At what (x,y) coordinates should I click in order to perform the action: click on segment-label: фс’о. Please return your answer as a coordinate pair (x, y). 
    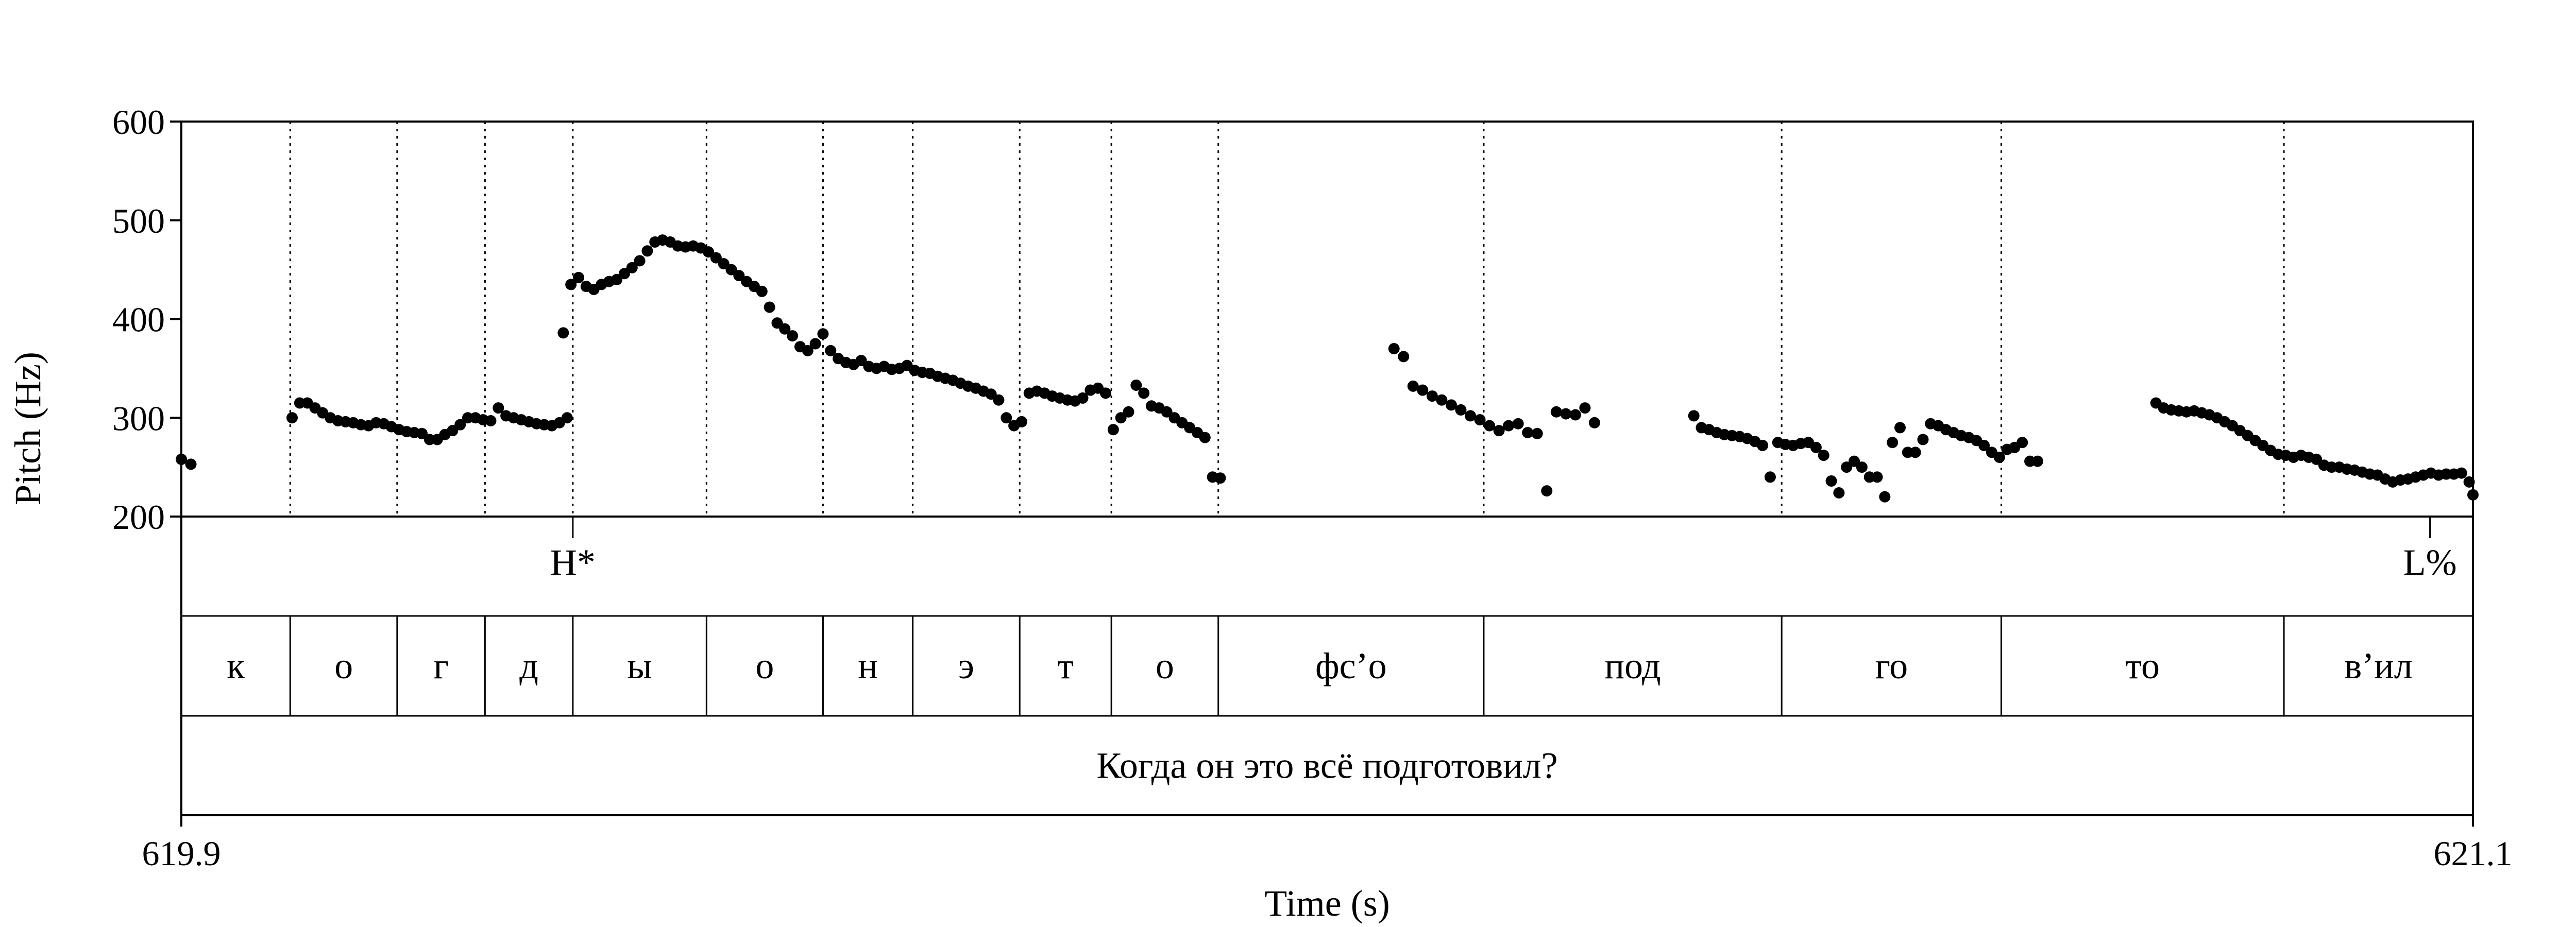
    Looking at the image, I should click on (1351, 665).